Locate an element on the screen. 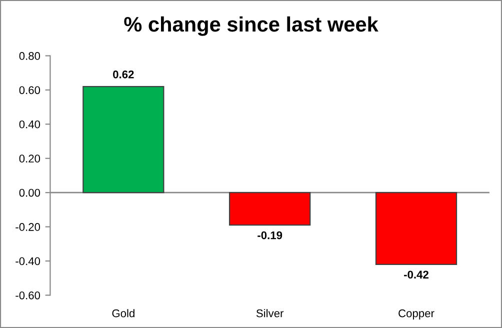  y-tick-label: -0.40 is located at coordinates (28, 261).